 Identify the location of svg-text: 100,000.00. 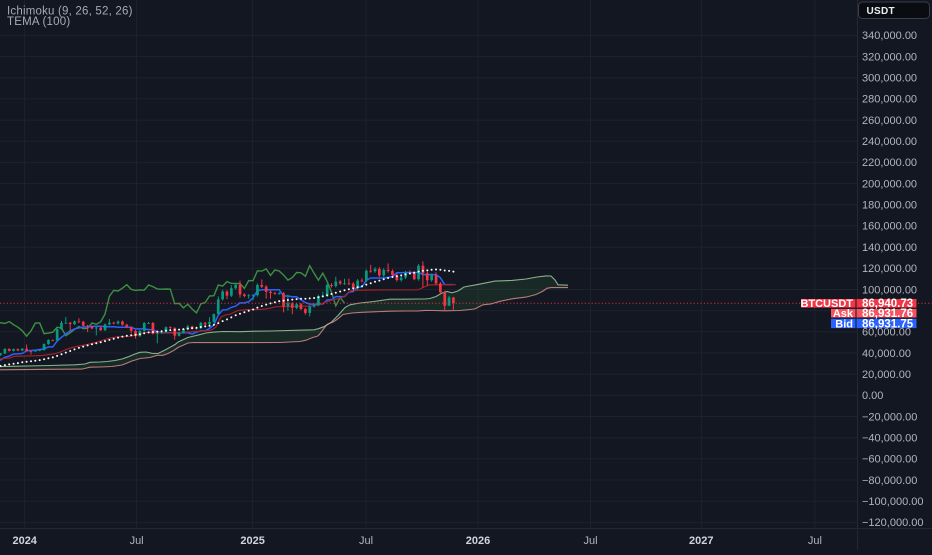
(889, 290).